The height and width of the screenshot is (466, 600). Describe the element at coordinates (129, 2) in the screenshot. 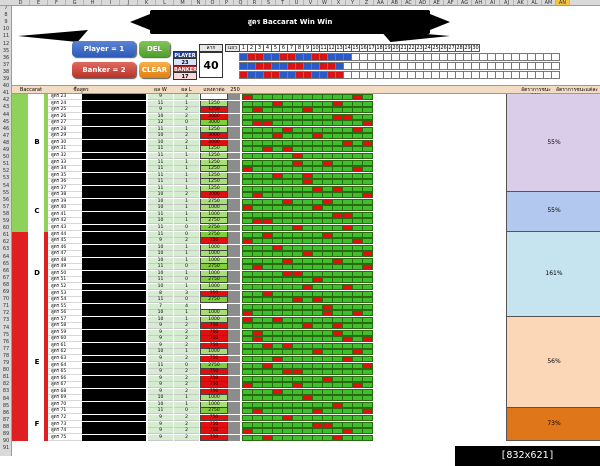

I see `column-header: J` at that location.